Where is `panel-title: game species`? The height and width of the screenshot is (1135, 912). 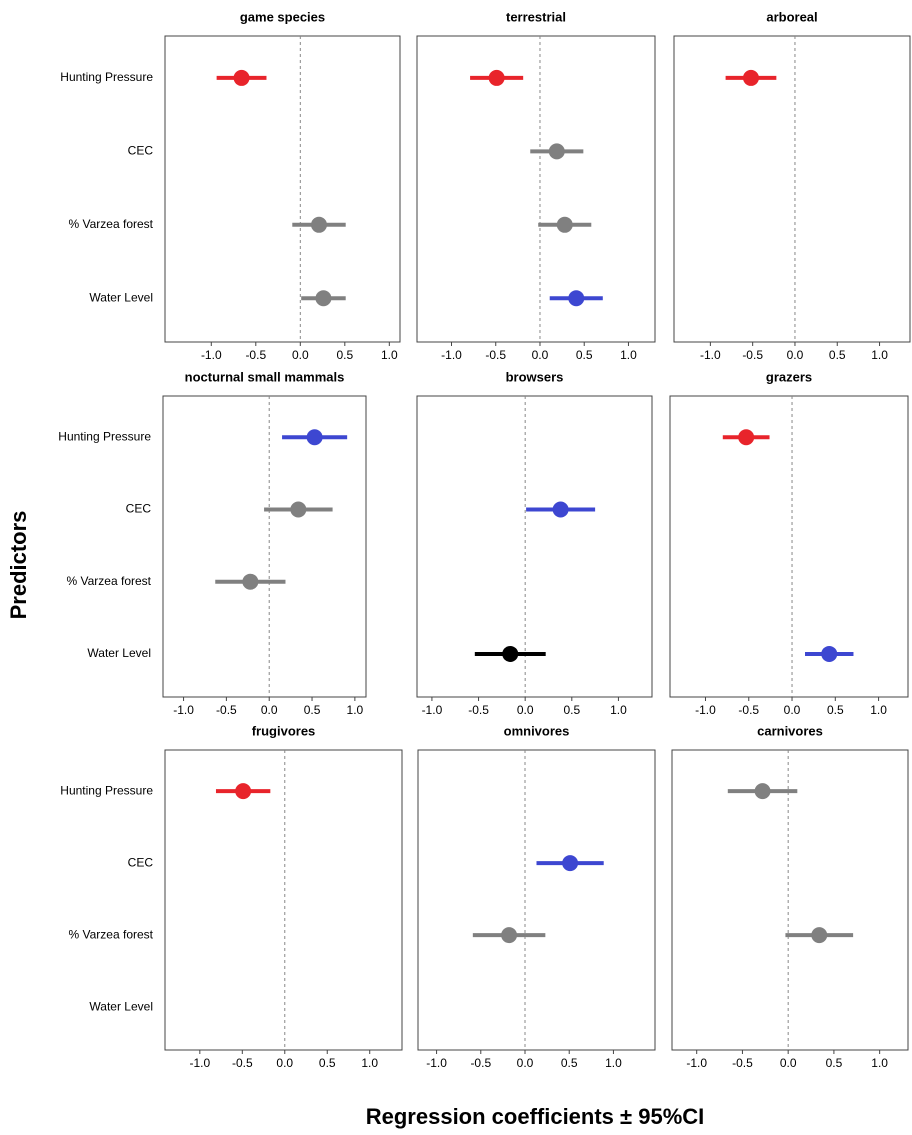
panel-title: game species is located at coordinates (282, 16).